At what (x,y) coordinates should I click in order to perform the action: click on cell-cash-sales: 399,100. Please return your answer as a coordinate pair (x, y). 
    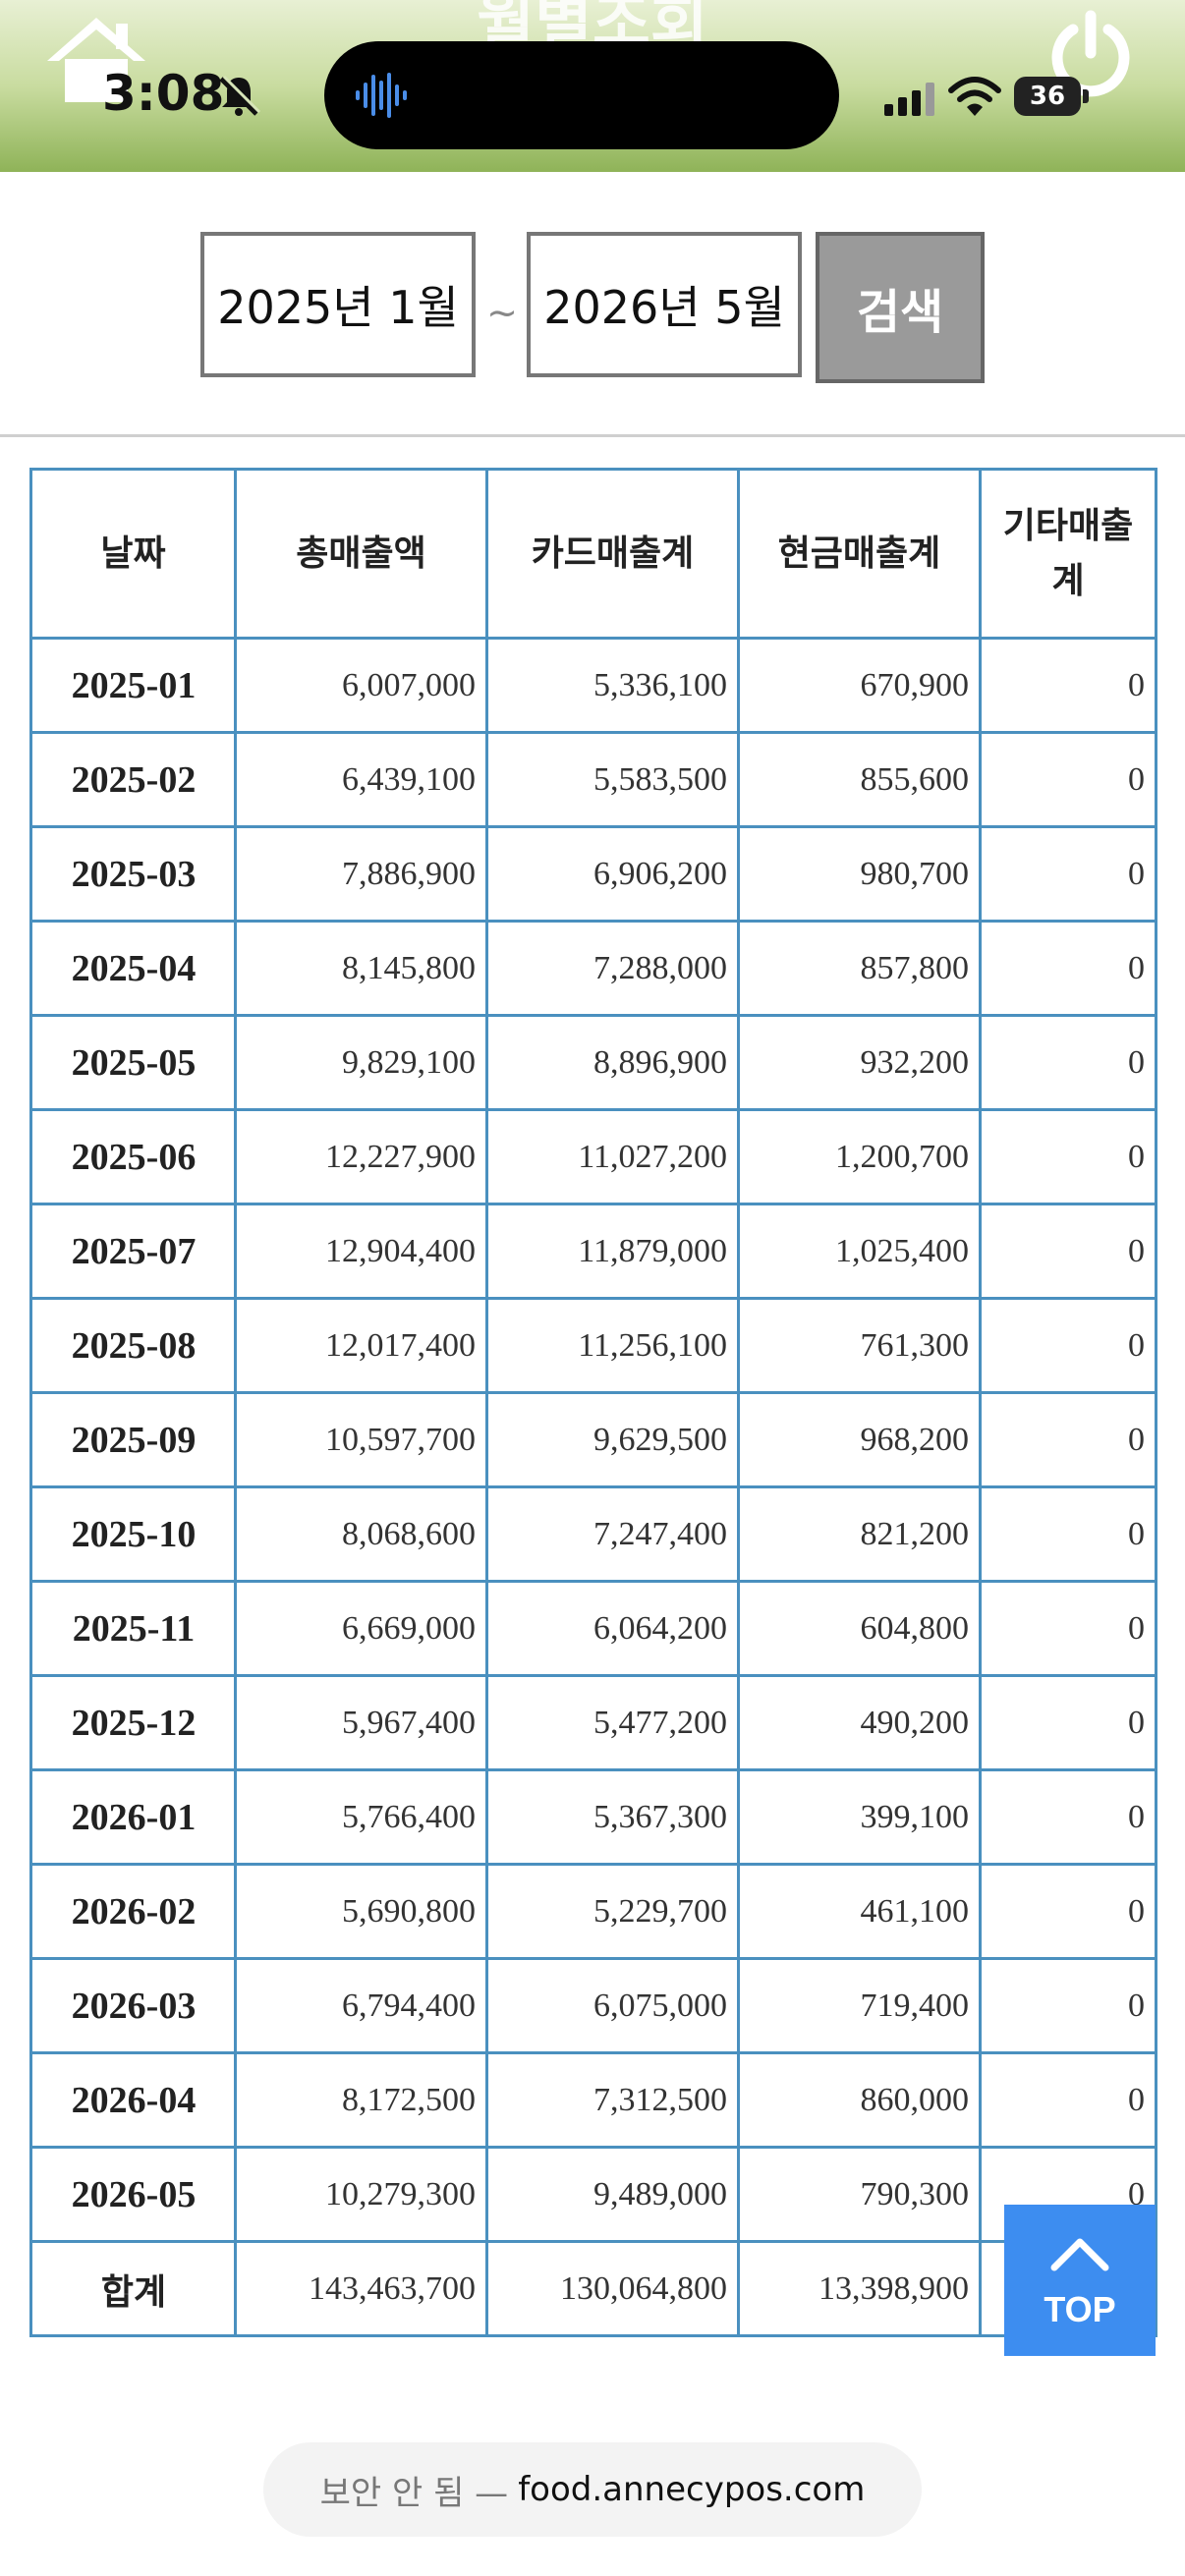
    Looking at the image, I should click on (860, 1817).